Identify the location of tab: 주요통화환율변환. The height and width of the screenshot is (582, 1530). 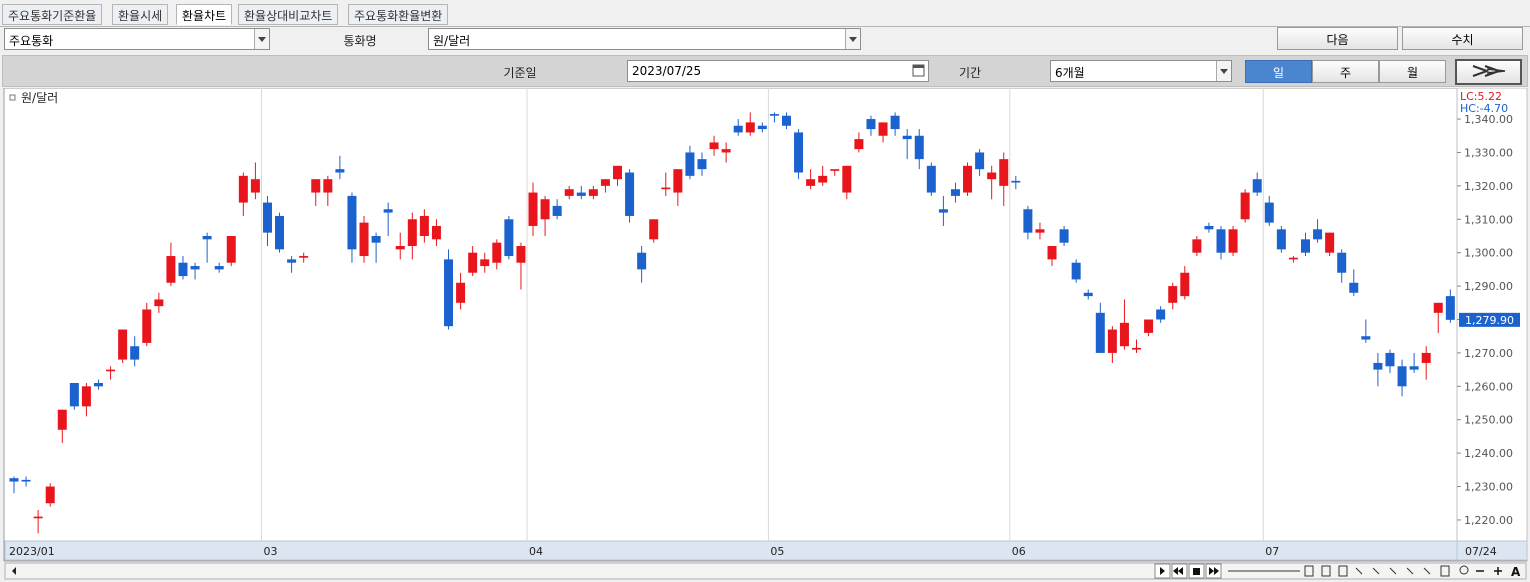
(398, 14).